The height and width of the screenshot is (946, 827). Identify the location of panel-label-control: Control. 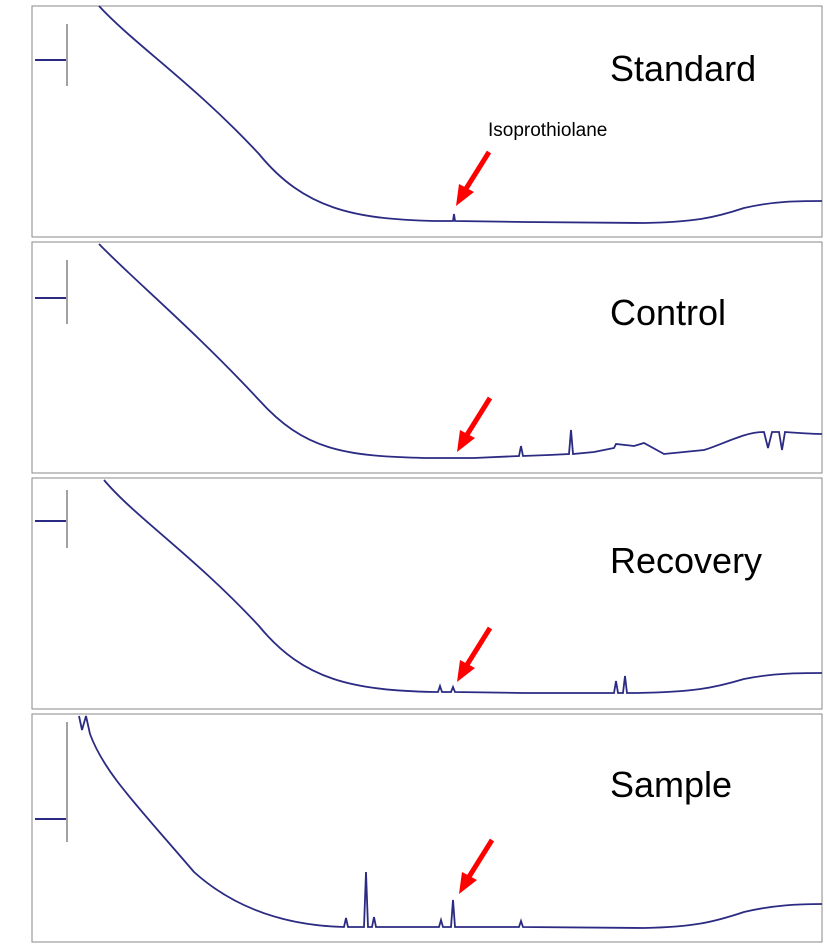
(668, 312).